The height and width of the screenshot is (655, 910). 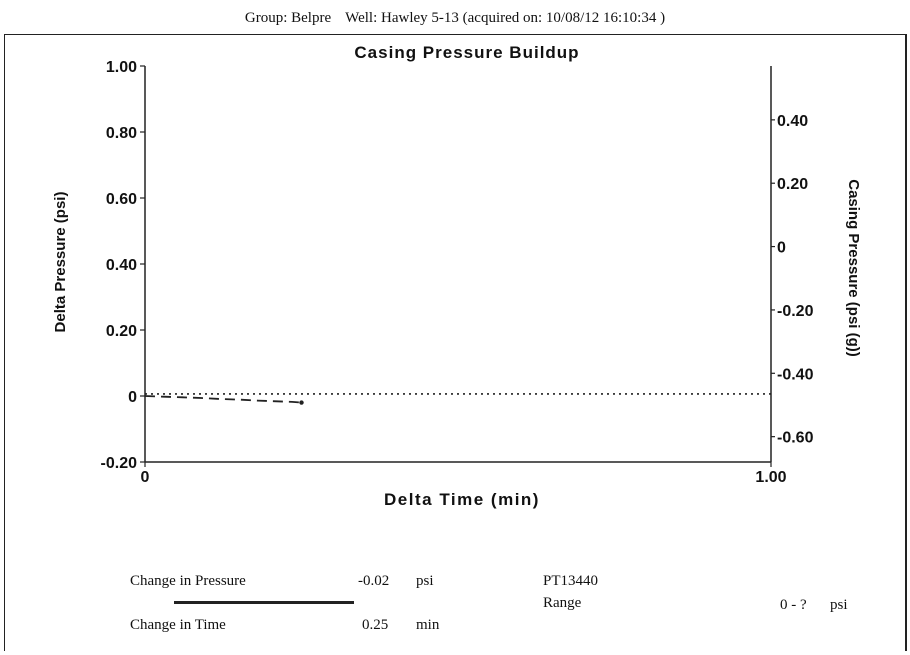 I want to click on y-tick-label: 0.80, so click(x=121, y=133).